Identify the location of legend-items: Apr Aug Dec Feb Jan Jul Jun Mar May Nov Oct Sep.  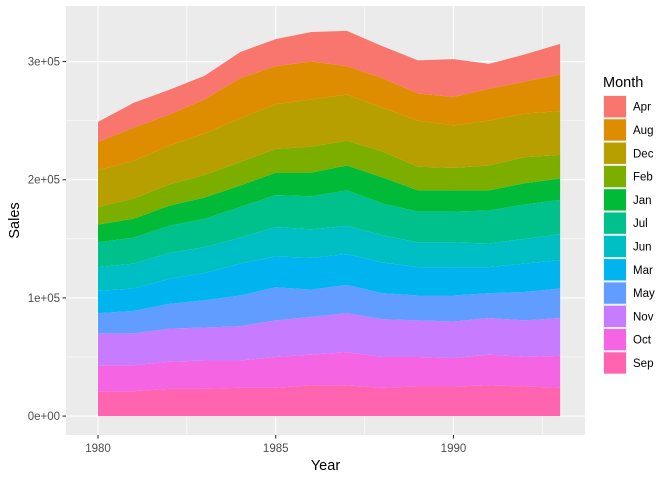
(629, 235).